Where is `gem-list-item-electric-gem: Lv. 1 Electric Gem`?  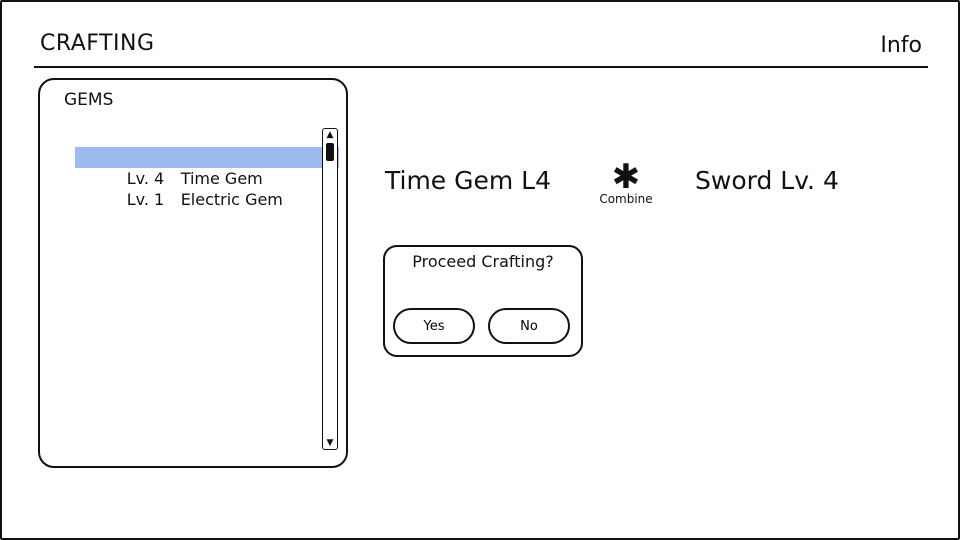 gem-list-item-electric-gem: Lv. 1 Electric Gem is located at coordinates (207, 188).